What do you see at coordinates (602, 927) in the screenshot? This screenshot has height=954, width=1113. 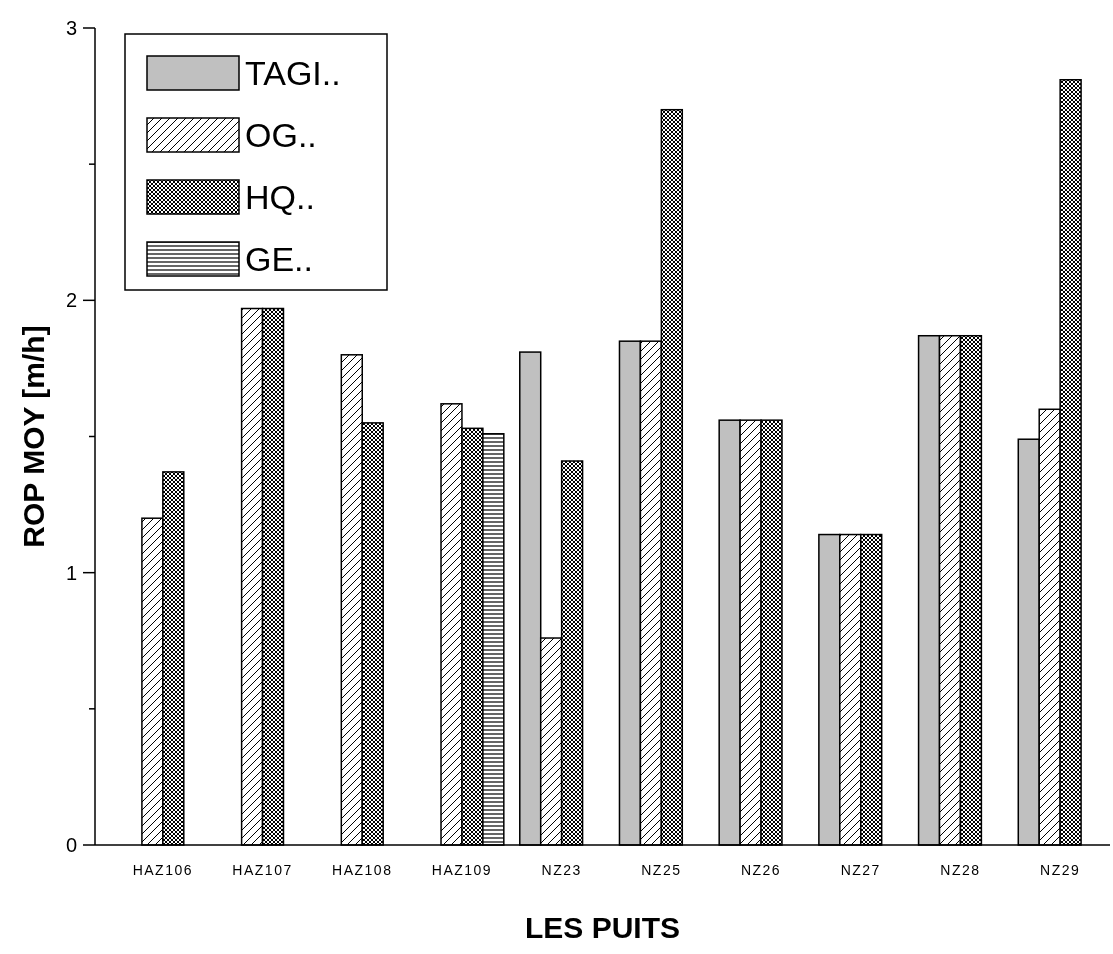 I see `x-axis-title: LES PUITS` at bounding box center [602, 927].